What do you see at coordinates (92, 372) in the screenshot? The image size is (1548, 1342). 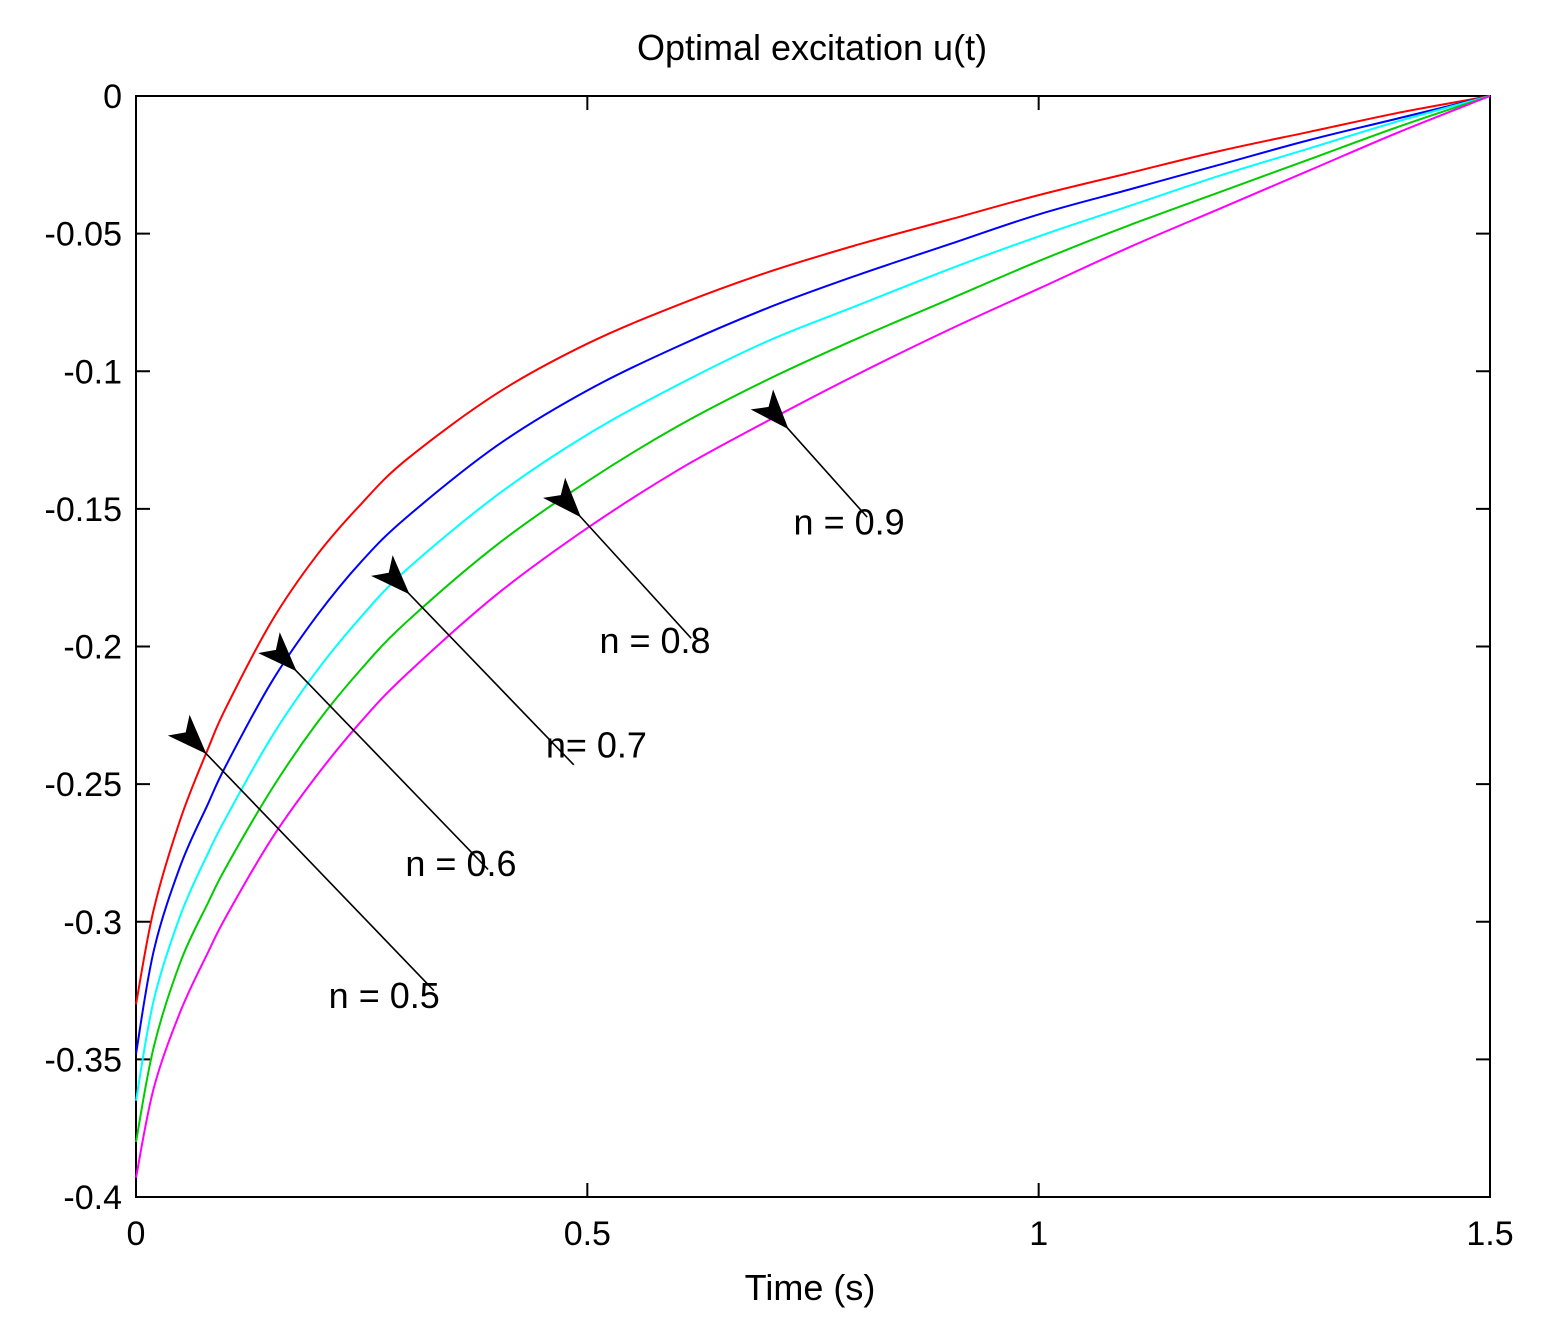 I see `y-tick-label: -0.1` at bounding box center [92, 372].